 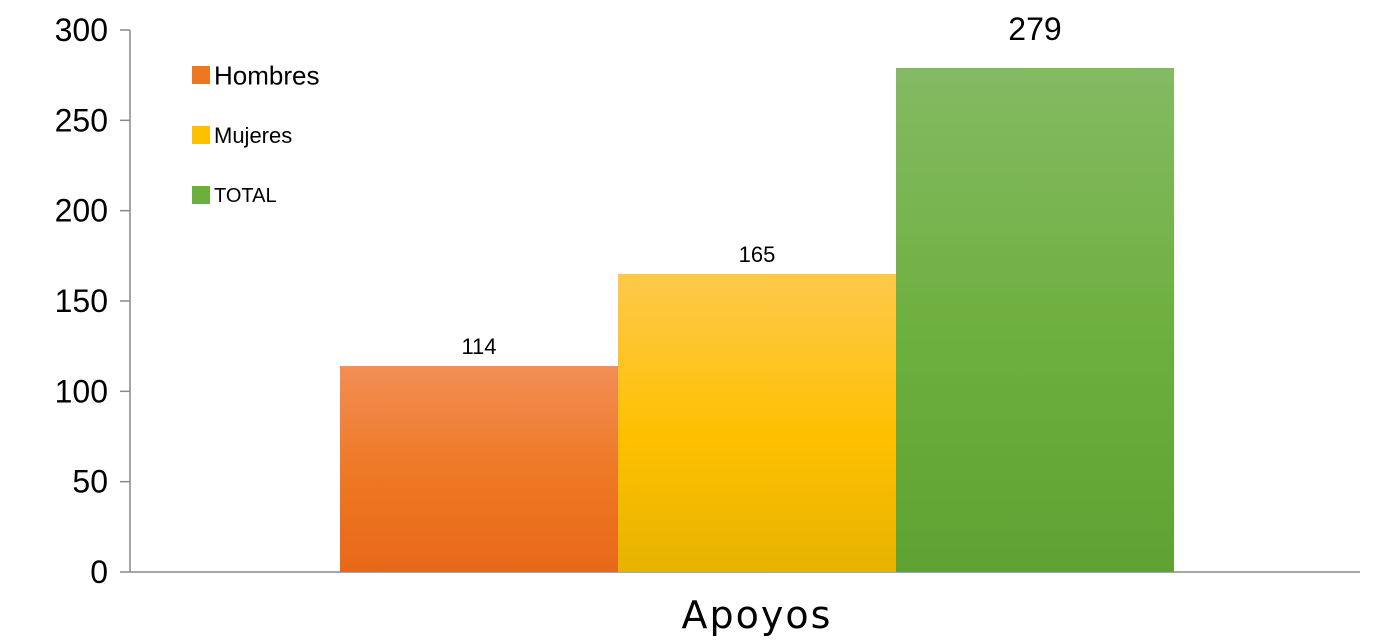 What do you see at coordinates (99, 572) in the screenshot?
I see `y-tick-label: 0` at bounding box center [99, 572].